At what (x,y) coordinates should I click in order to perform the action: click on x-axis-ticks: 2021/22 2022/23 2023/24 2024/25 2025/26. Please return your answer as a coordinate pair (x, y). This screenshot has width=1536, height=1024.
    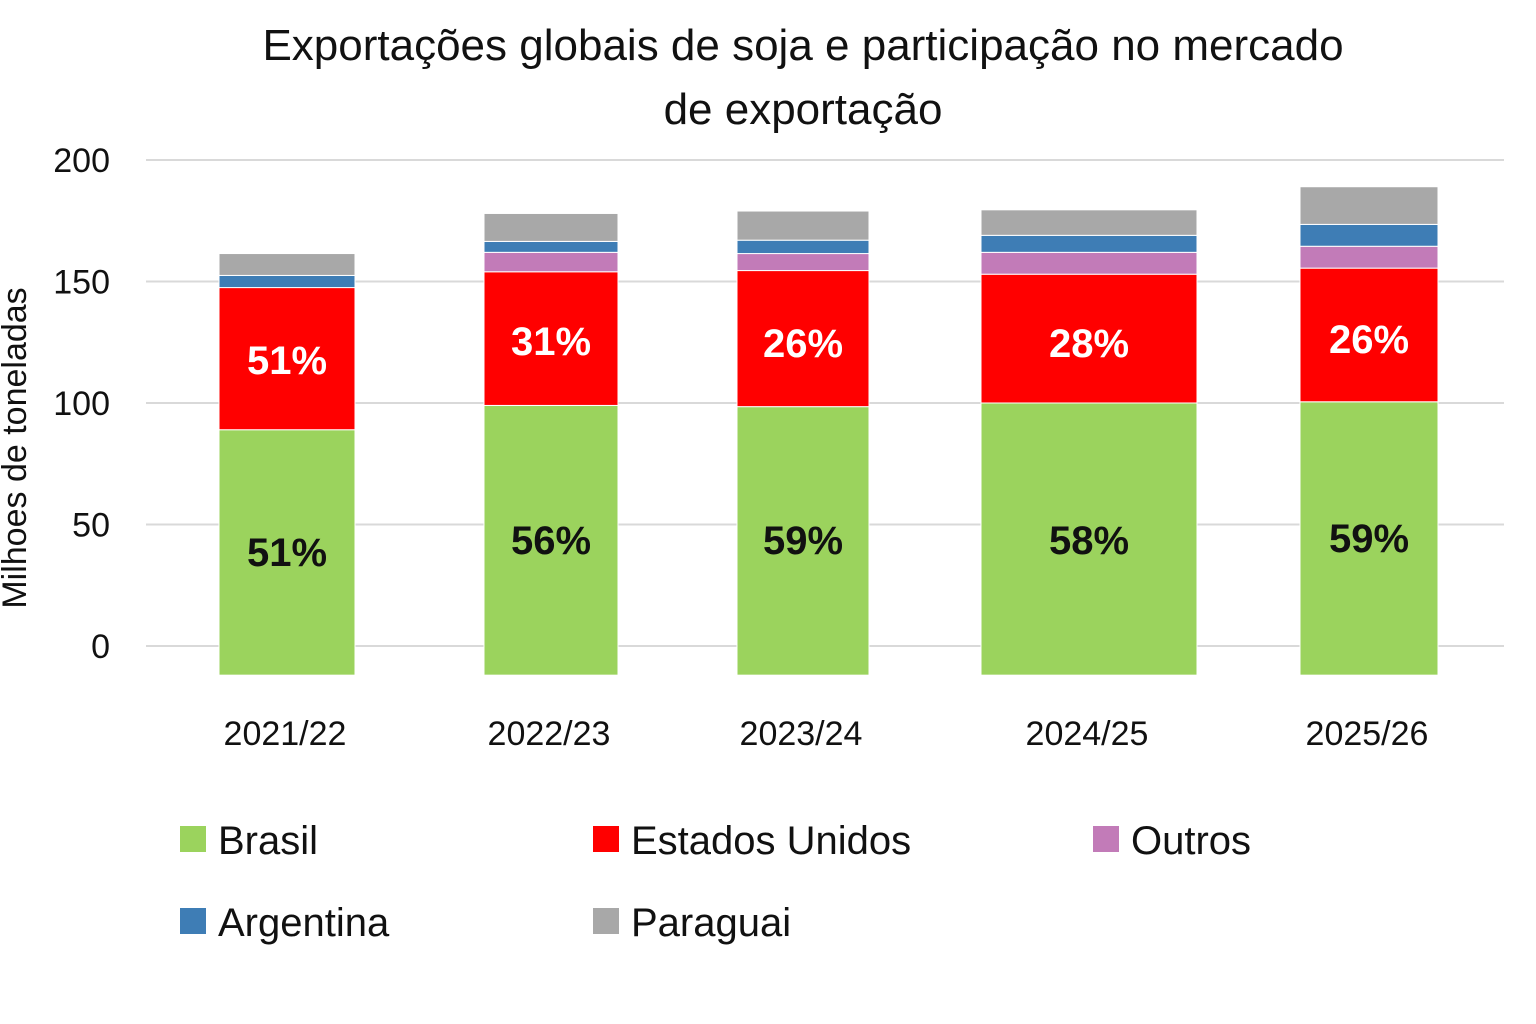
    Looking at the image, I should click on (826, 734).